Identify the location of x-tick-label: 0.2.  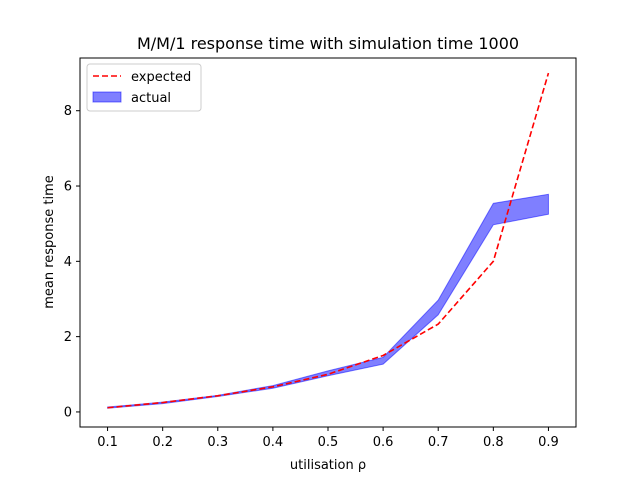
(162, 442).